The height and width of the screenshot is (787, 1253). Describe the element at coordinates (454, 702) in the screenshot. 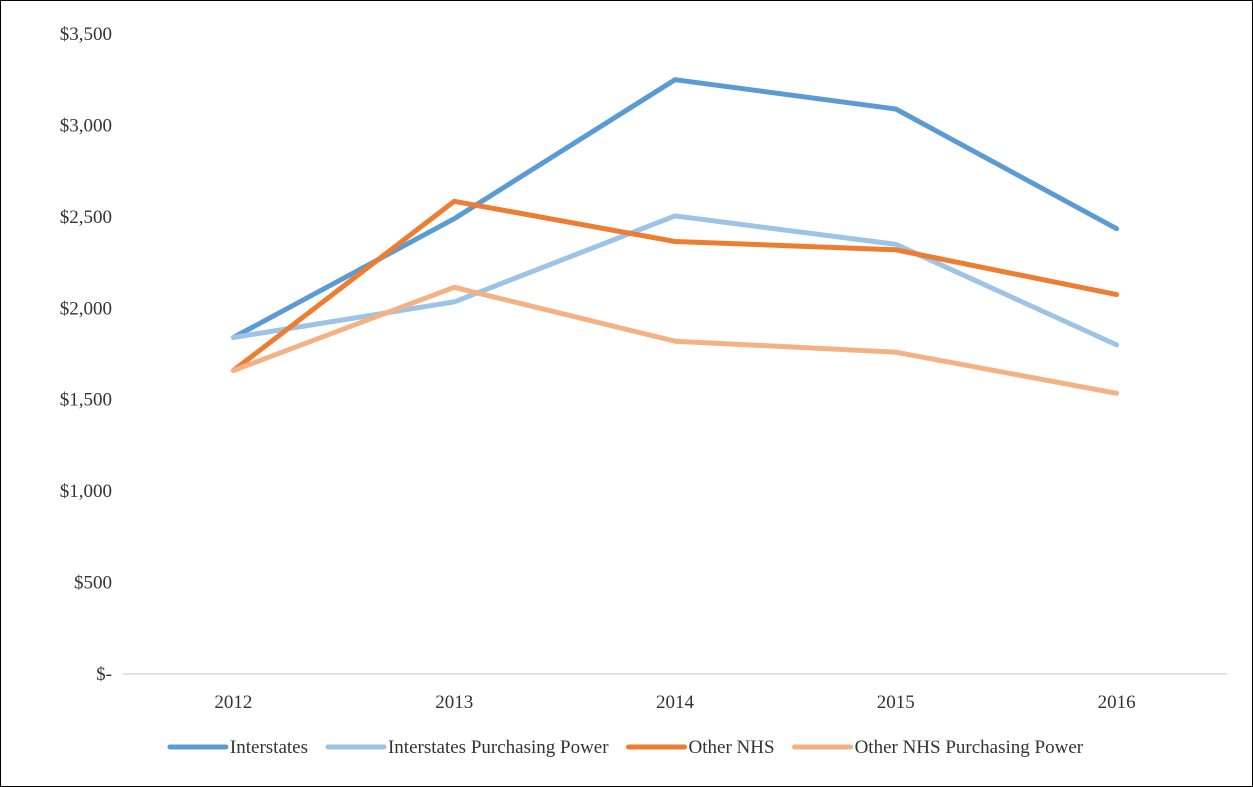

I see `x-tick-label: 2013` at that location.